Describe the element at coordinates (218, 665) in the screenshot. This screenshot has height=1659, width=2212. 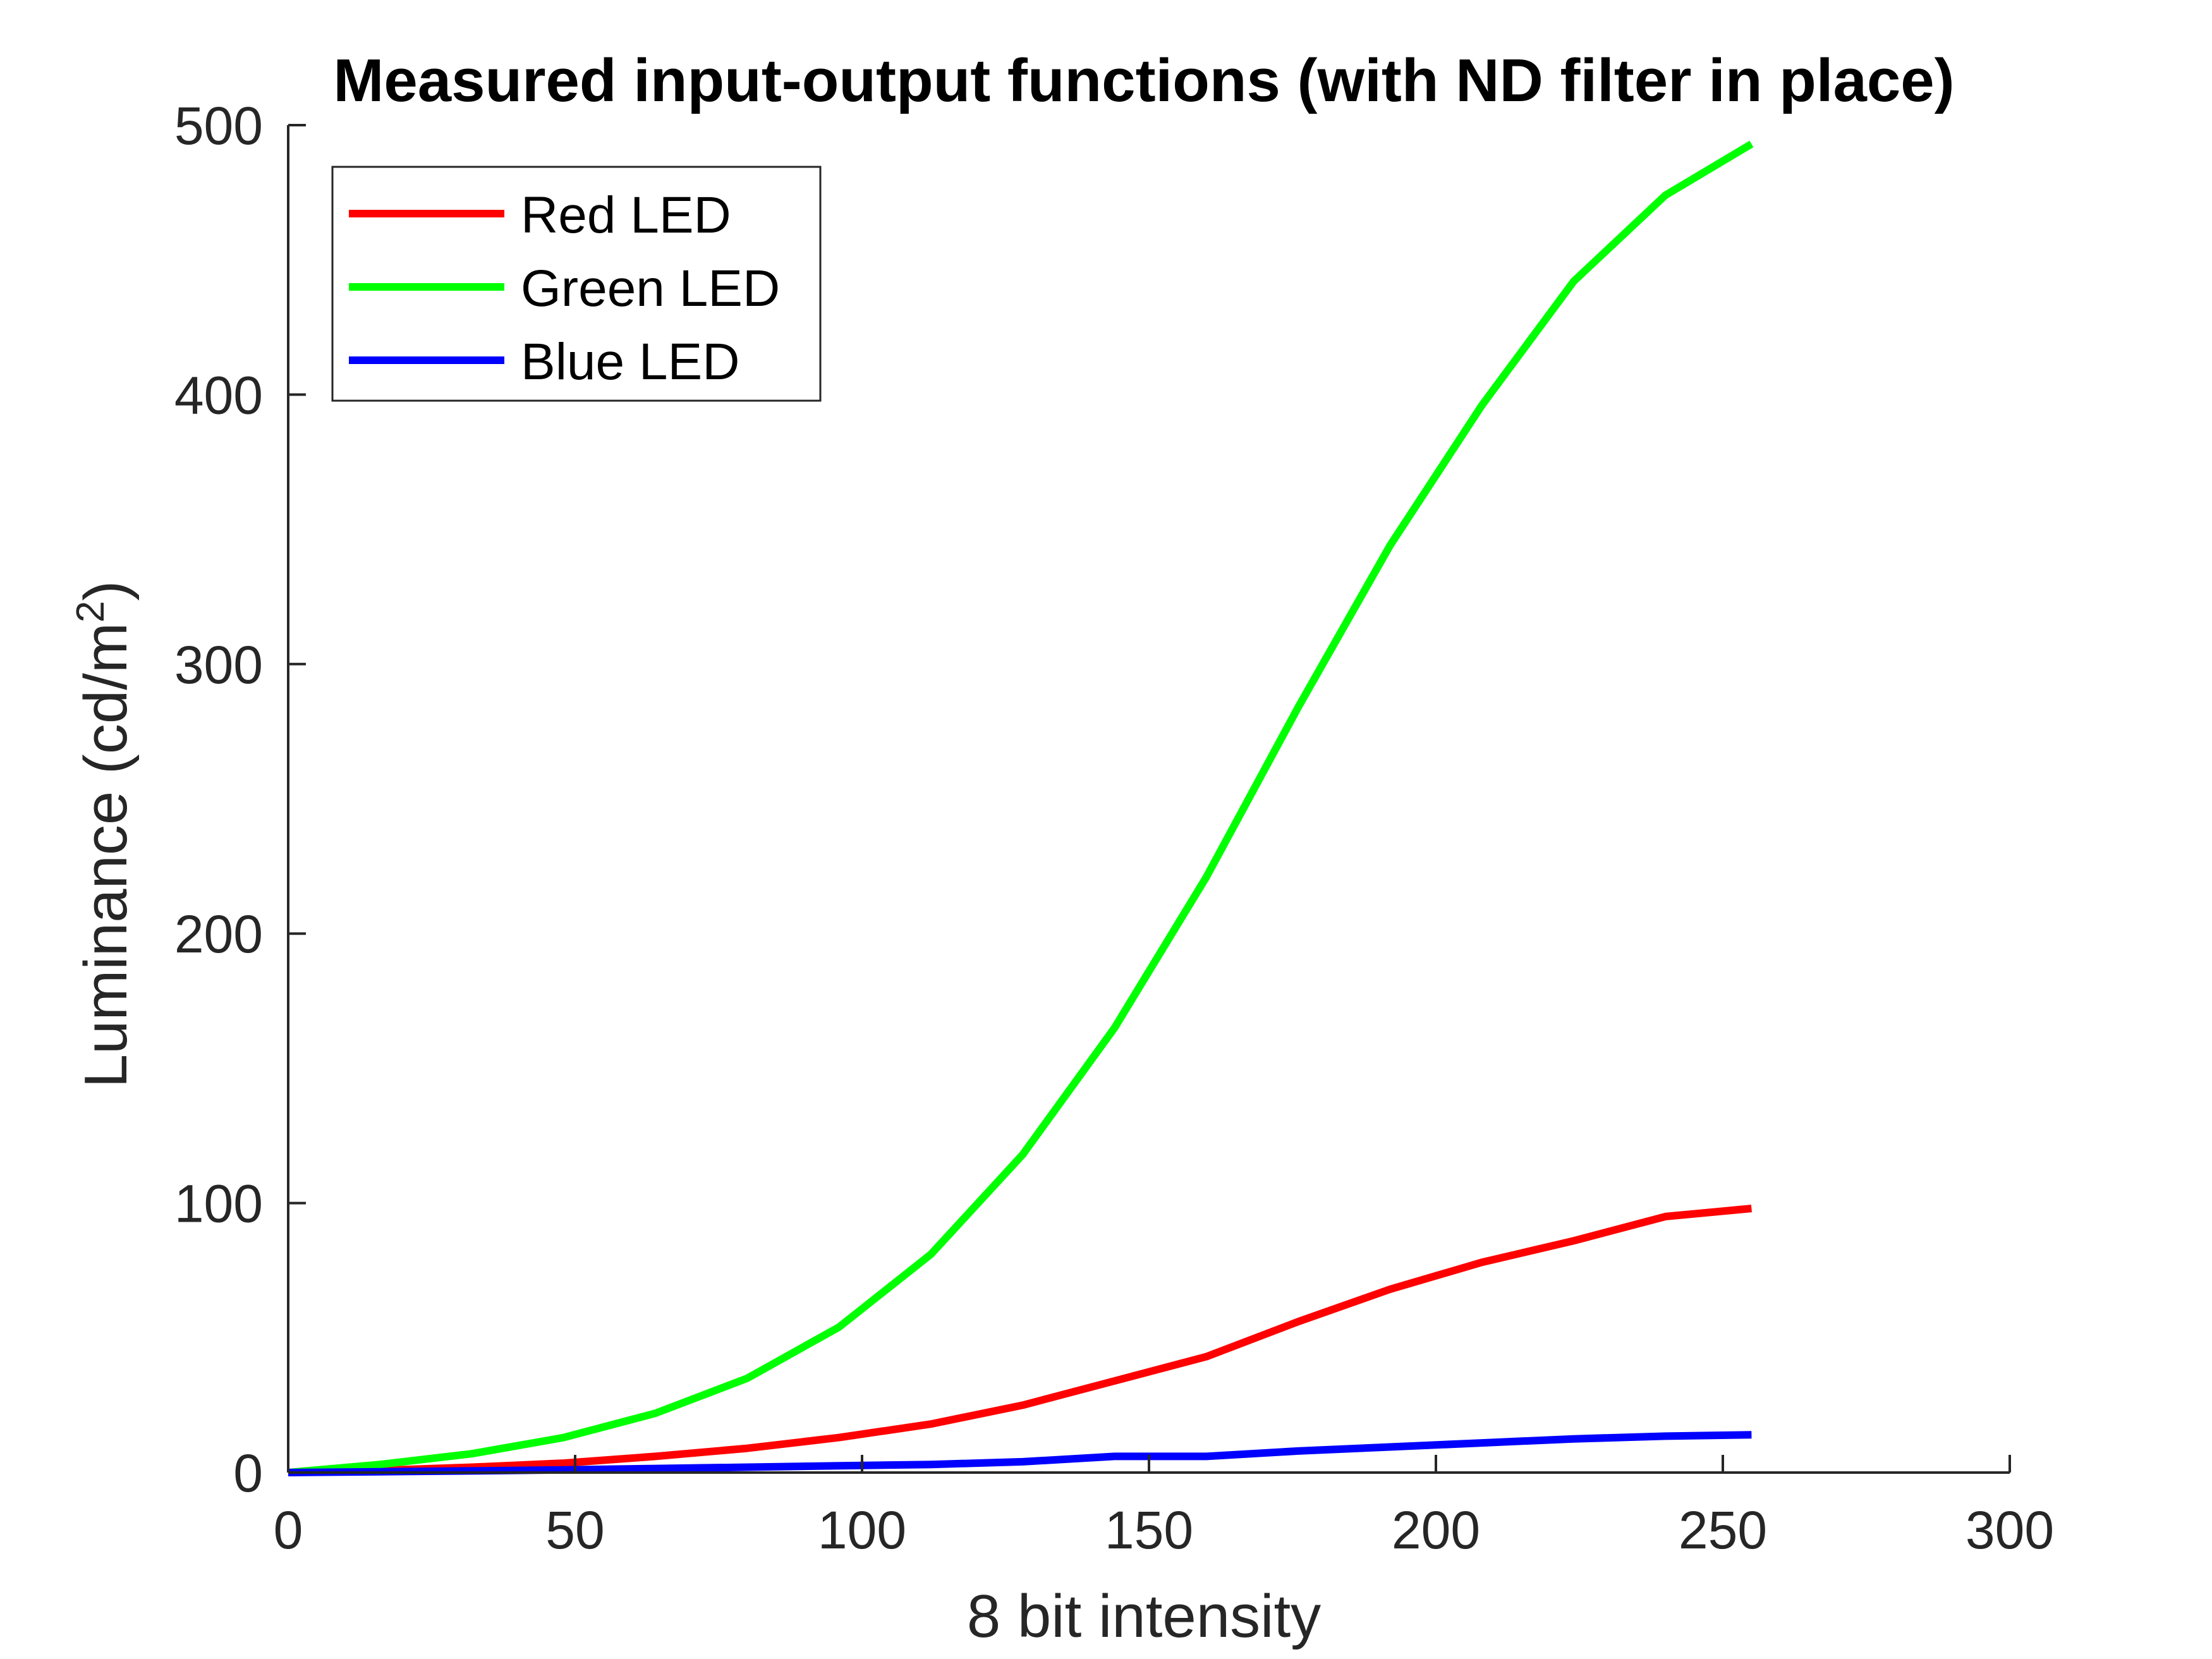
I see `y-tick-label: 300` at that location.